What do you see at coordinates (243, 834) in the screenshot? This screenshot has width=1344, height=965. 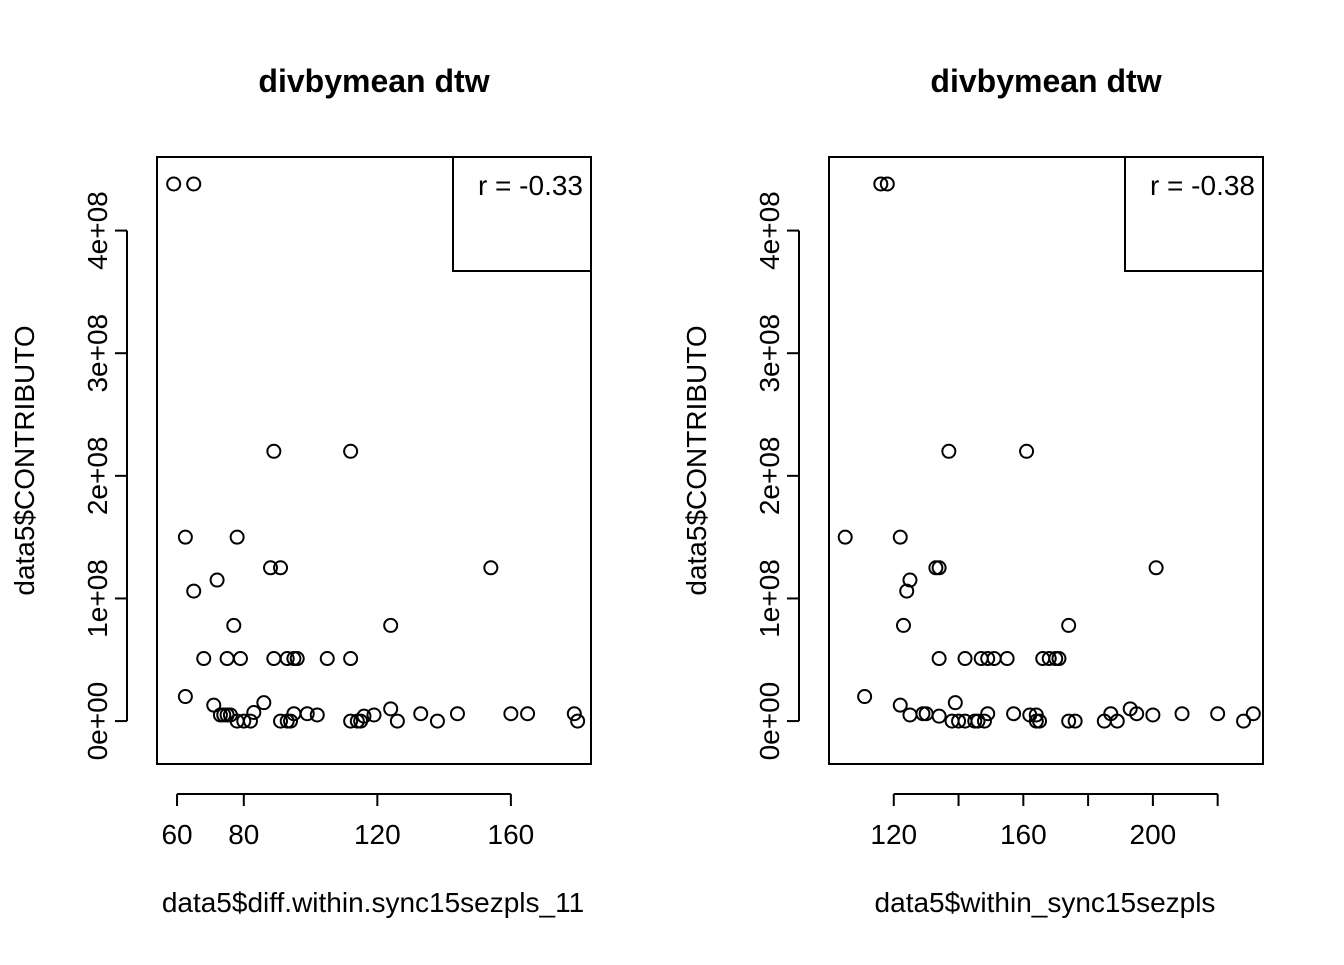 I see `x-tick-label: 80` at bounding box center [243, 834].